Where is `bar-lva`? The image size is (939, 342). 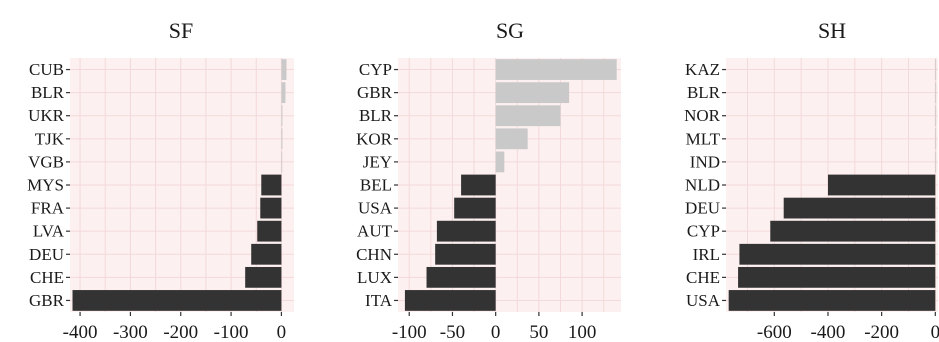 bar-lva is located at coordinates (269, 231).